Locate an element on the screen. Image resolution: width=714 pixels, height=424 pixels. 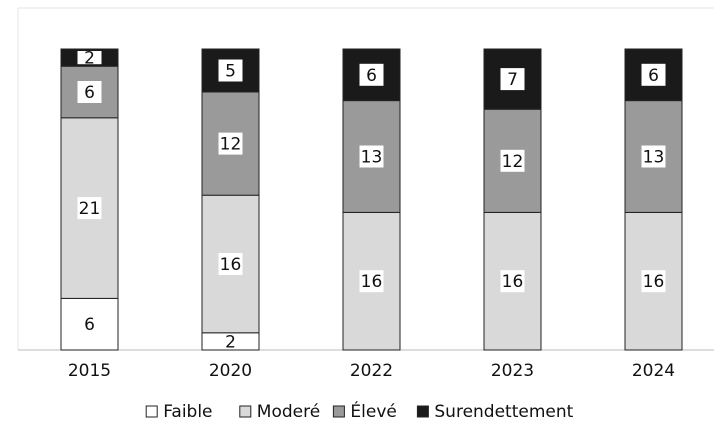
data-label: 21 is located at coordinates (90, 209).